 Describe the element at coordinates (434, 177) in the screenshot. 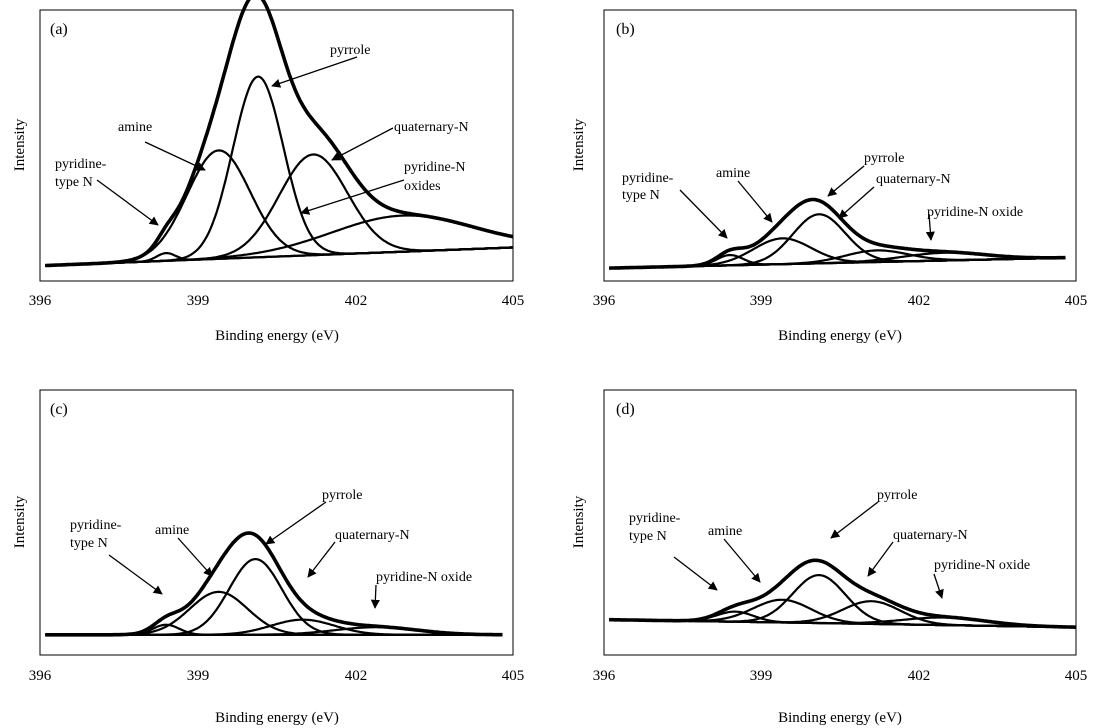

I see `annotation-pyridine-n-oxides: pyridine-N oxides` at that location.